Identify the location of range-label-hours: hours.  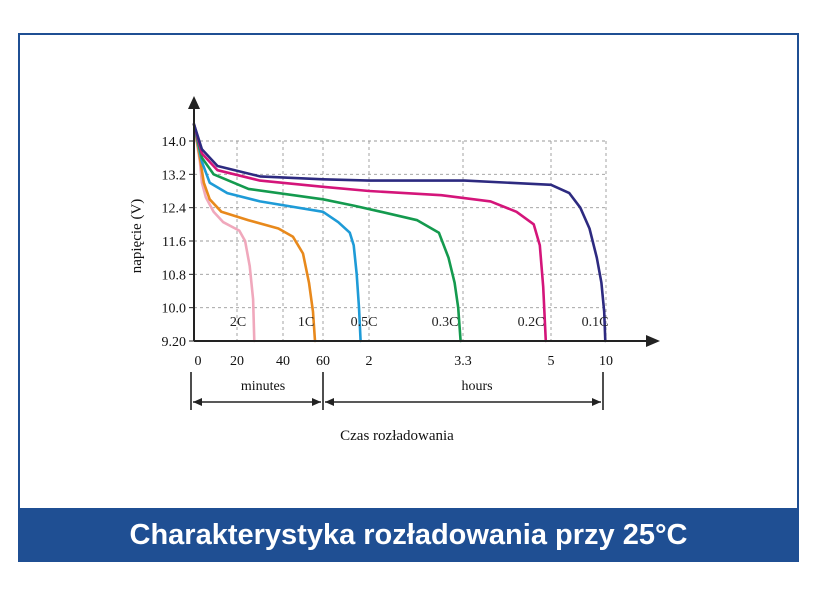
(476, 386).